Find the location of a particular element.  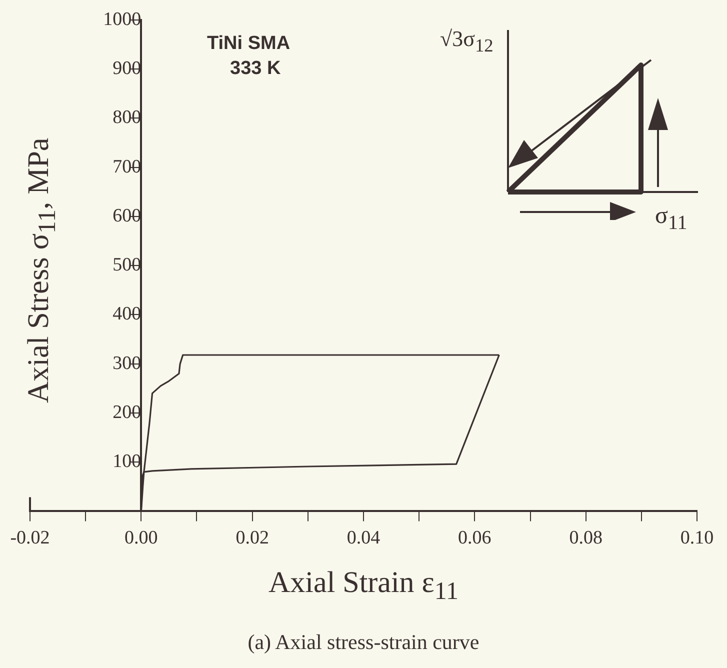

x-tick-label: 0.04 is located at coordinates (363, 538).